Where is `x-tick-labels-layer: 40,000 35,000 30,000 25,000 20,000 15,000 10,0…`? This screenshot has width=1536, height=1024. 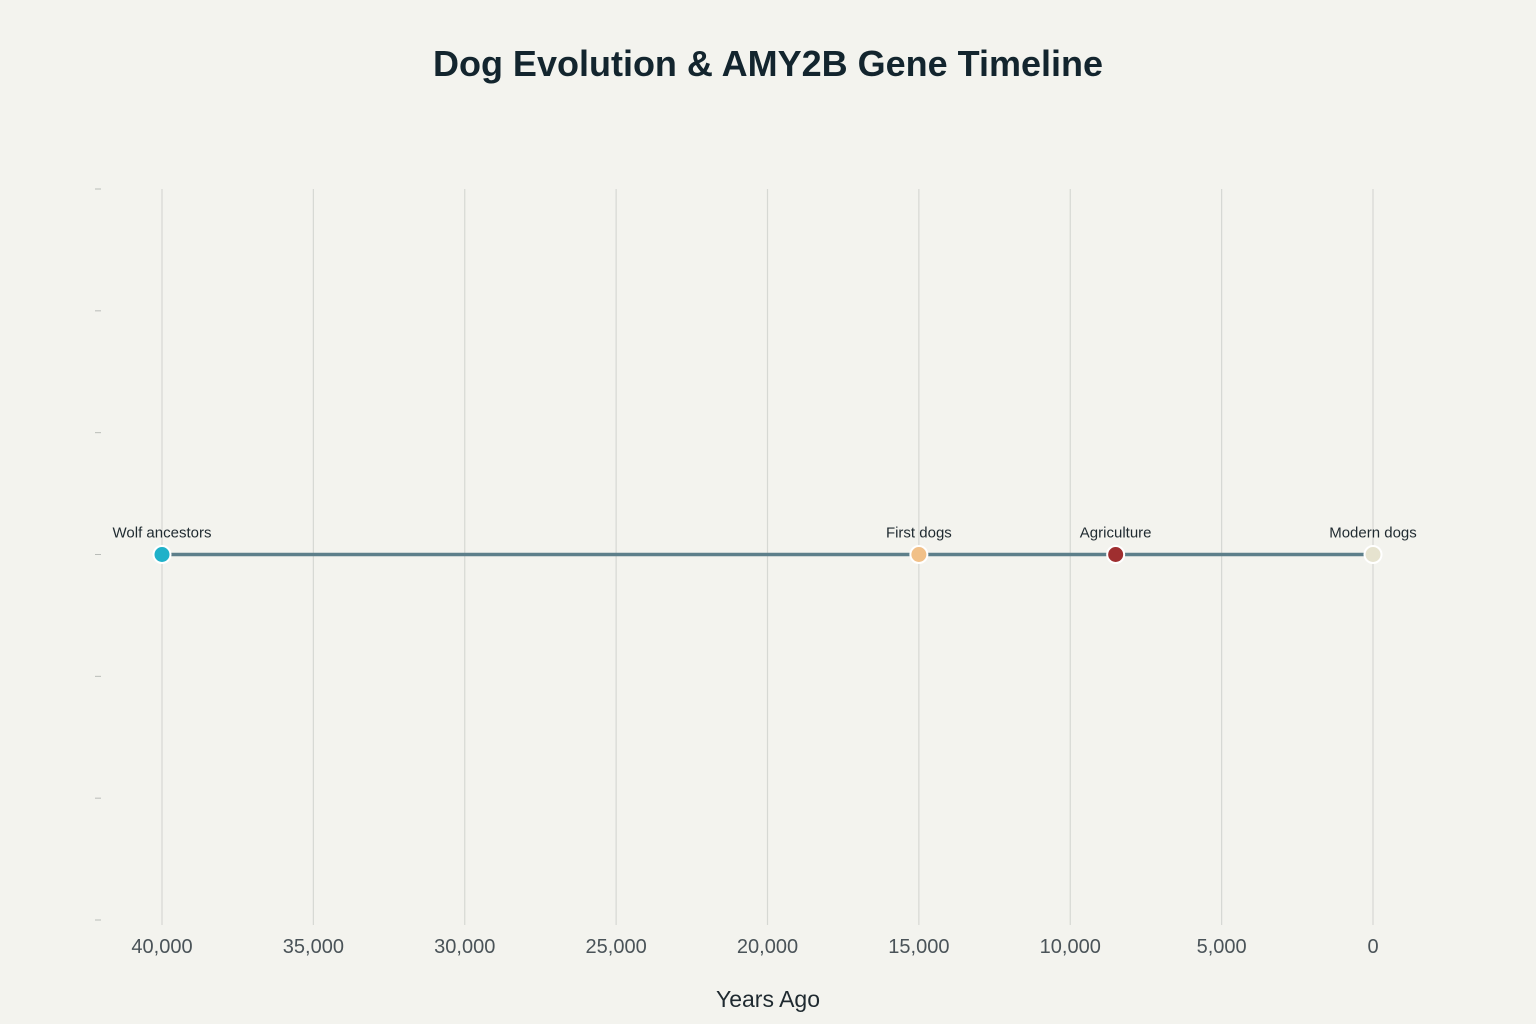 x-tick-labels-layer: 40,000 35,000 30,000 25,000 20,000 15,000 10,0… is located at coordinates (754, 947).